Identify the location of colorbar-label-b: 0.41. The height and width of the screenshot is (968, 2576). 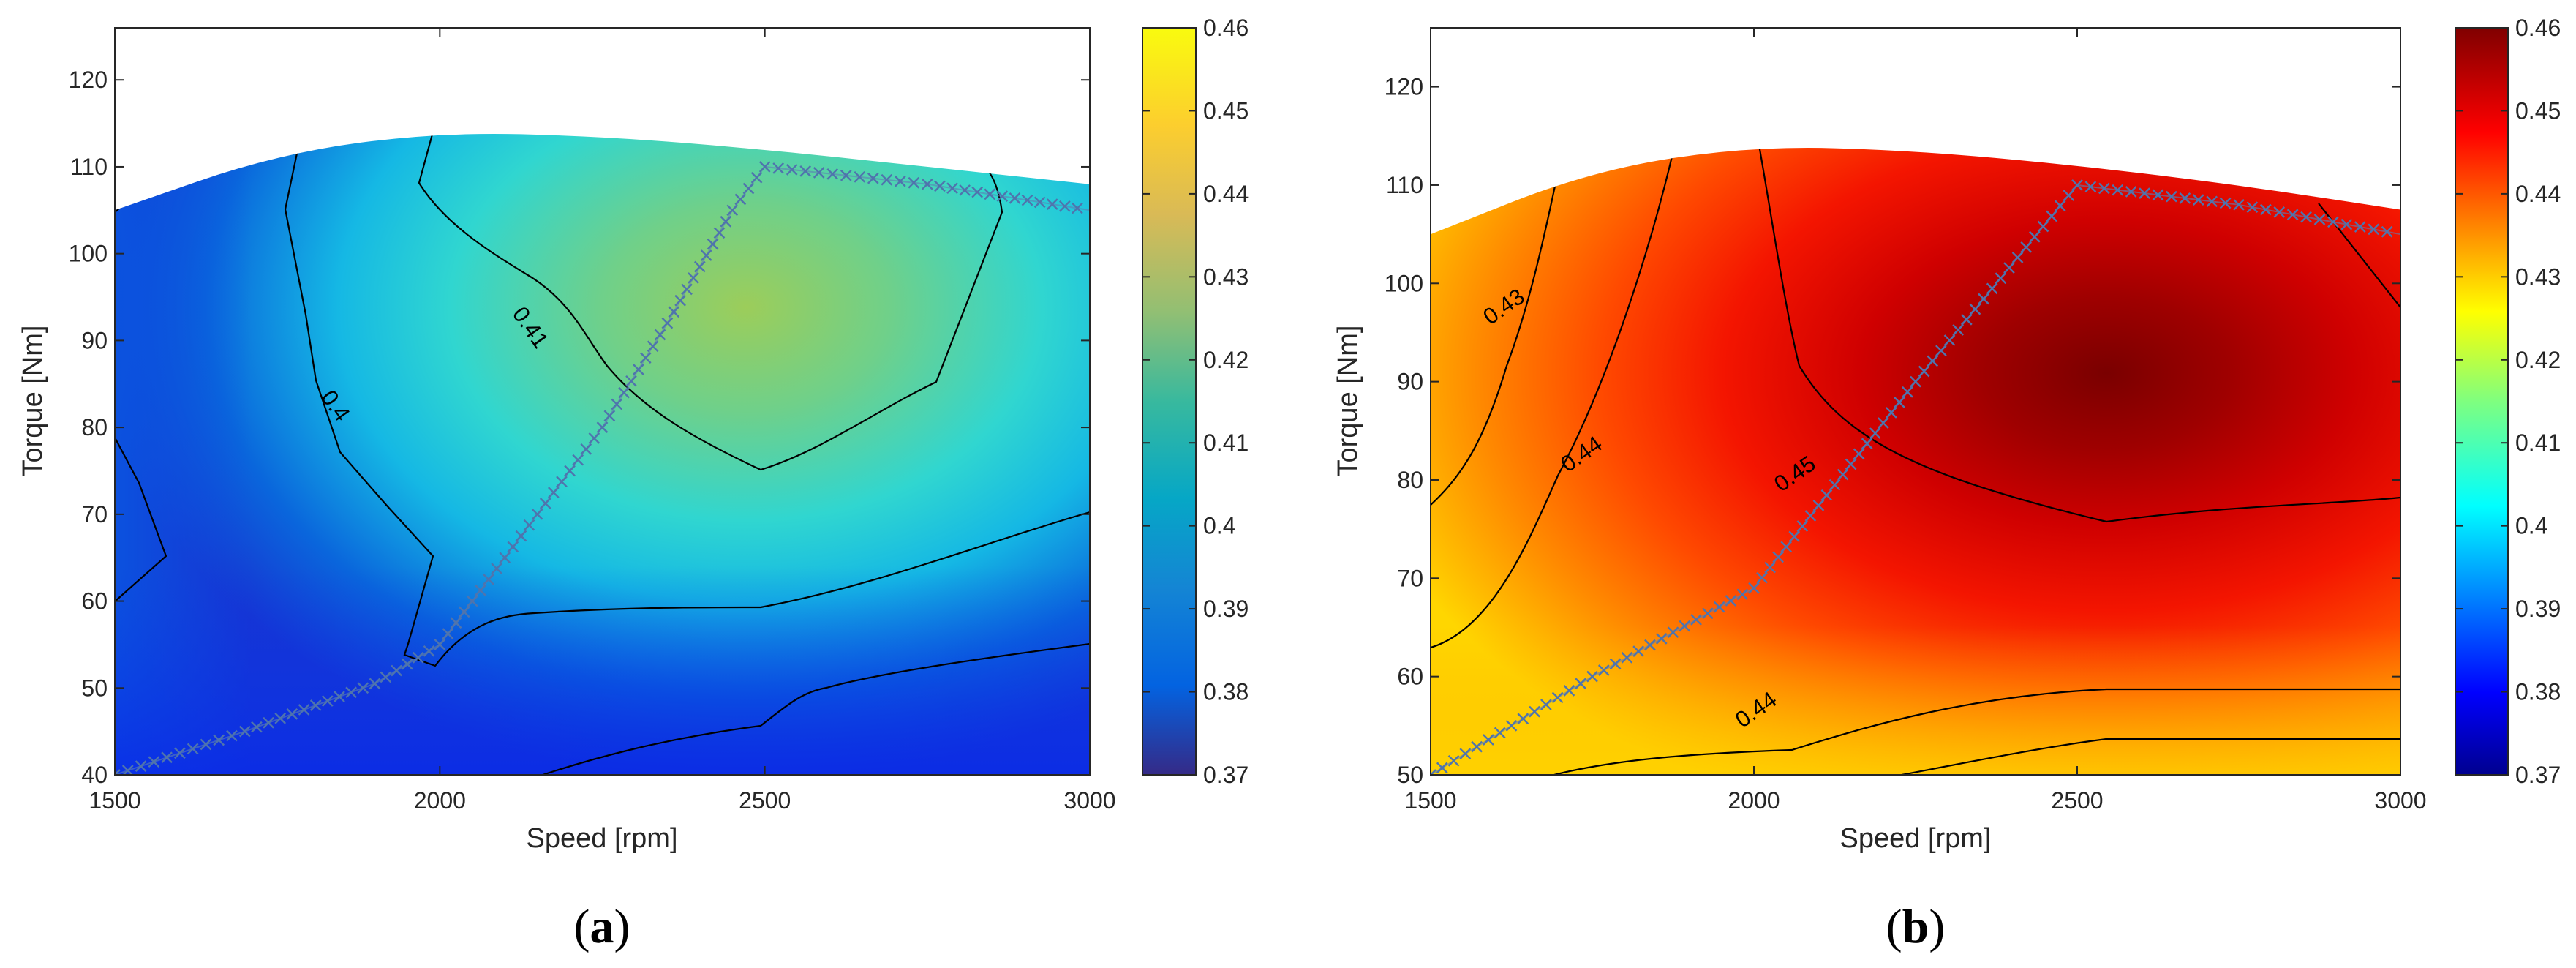
(2538, 442).